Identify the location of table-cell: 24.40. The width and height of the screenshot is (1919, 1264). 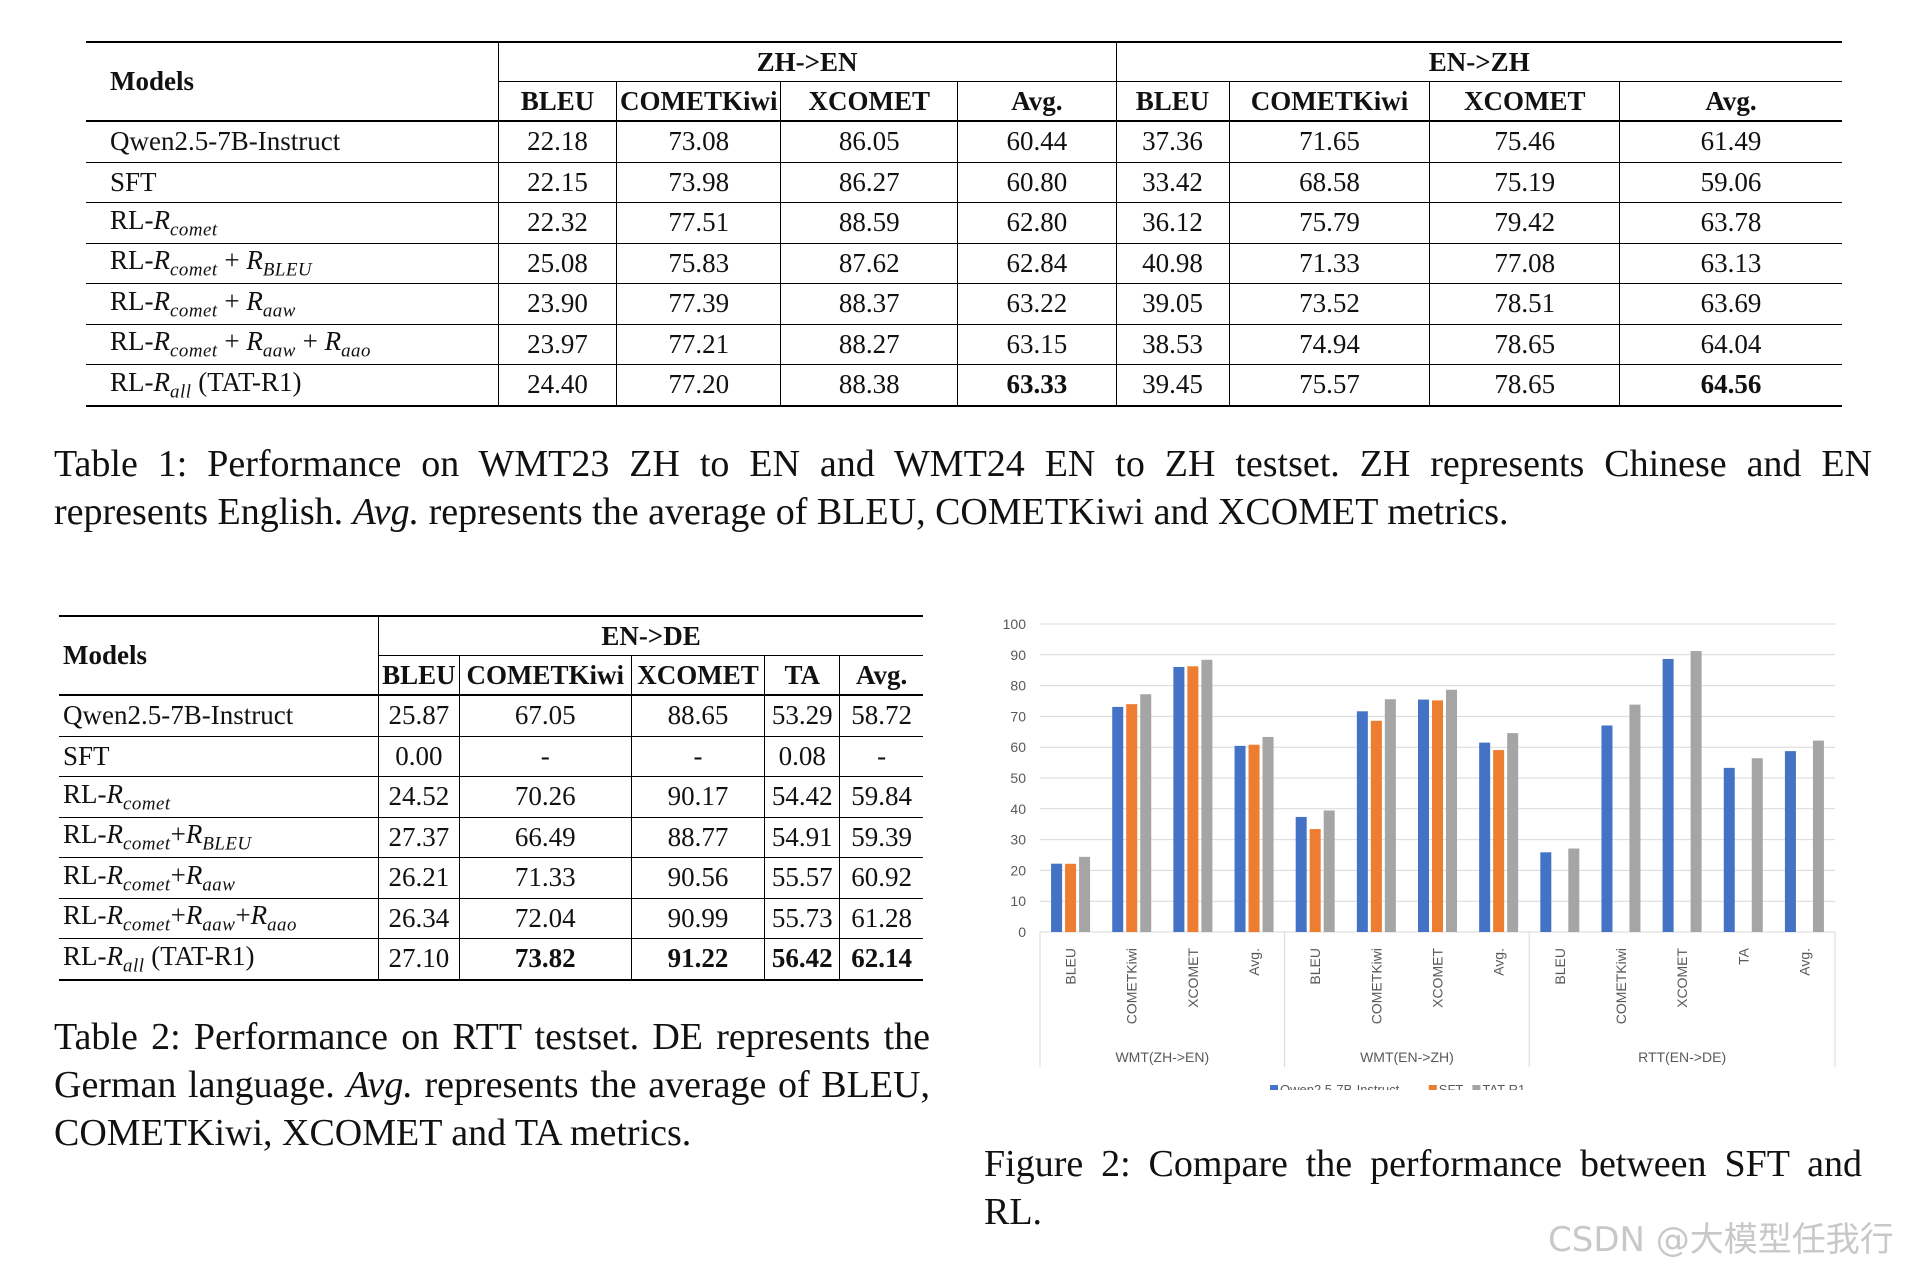
(557, 385).